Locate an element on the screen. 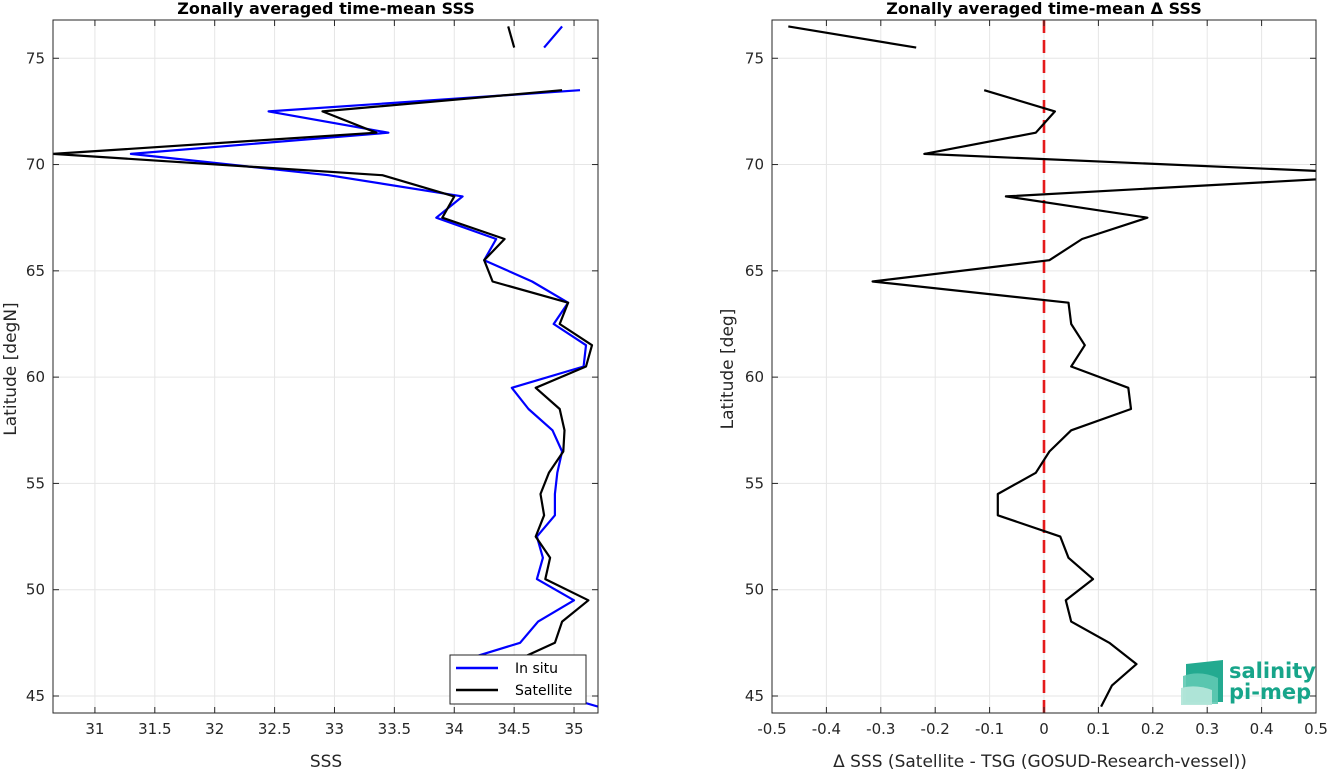 Image resolution: width=1330 pixels, height=769 pixels. sss-ytick-label-70: 70 is located at coordinates (35, 165).